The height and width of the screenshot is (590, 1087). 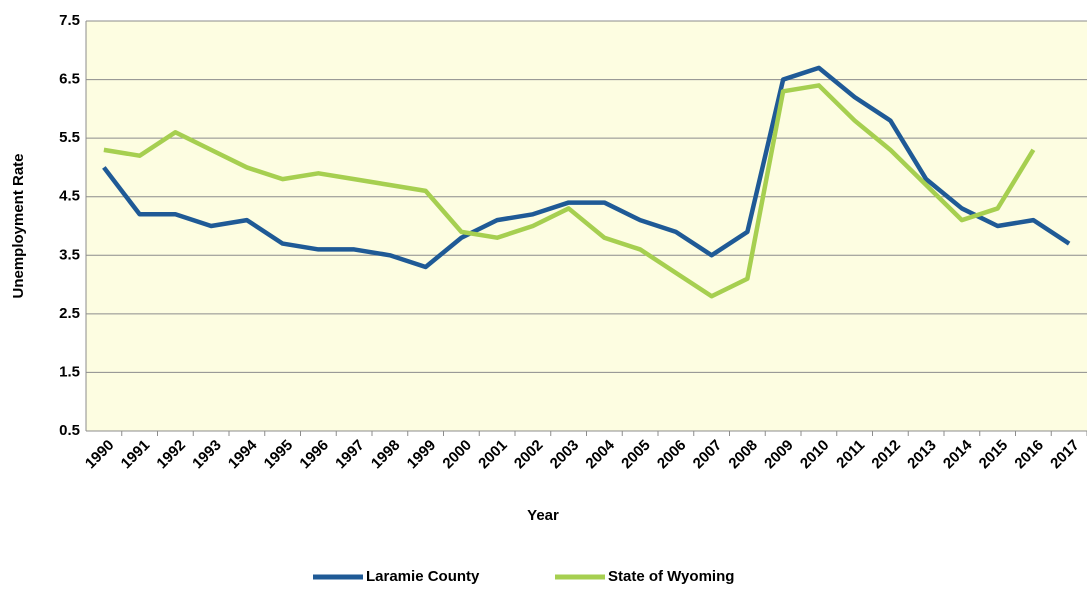 I want to click on x-tick-label: 2013, so click(x=922, y=455).